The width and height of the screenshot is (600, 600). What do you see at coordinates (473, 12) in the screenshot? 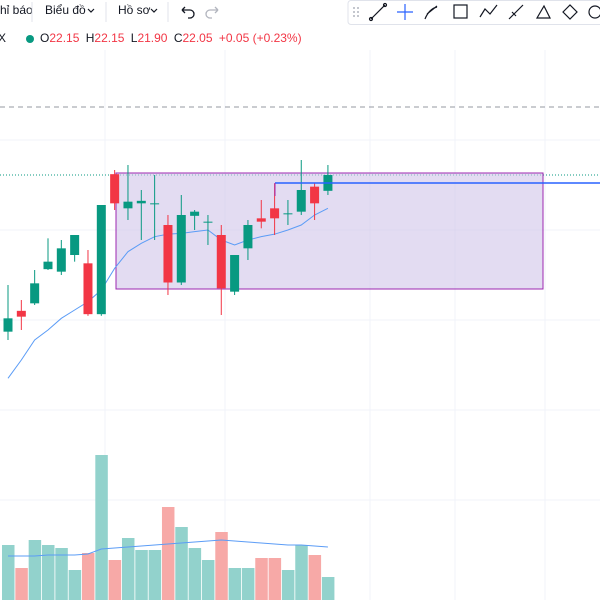
I see `drawing-toolbar` at bounding box center [473, 12].